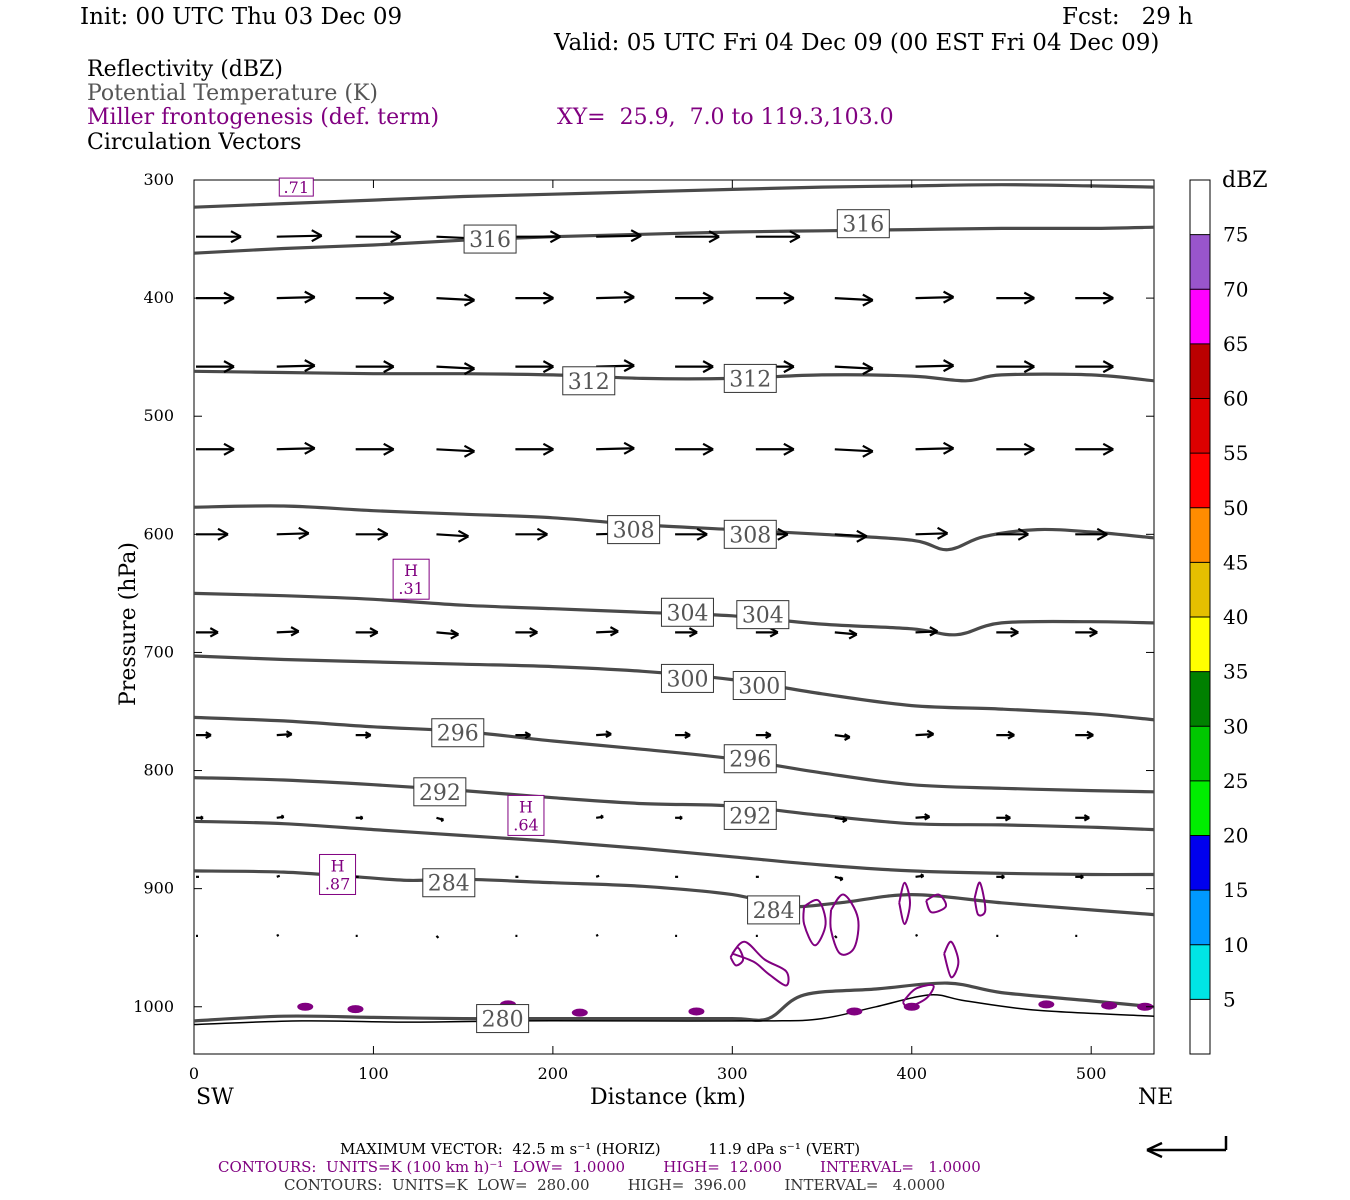 This screenshot has width=1350, height=1200. What do you see at coordinates (185, 69) in the screenshot?
I see `reflectivity-label: Reflectivity (dBZ)` at bounding box center [185, 69].